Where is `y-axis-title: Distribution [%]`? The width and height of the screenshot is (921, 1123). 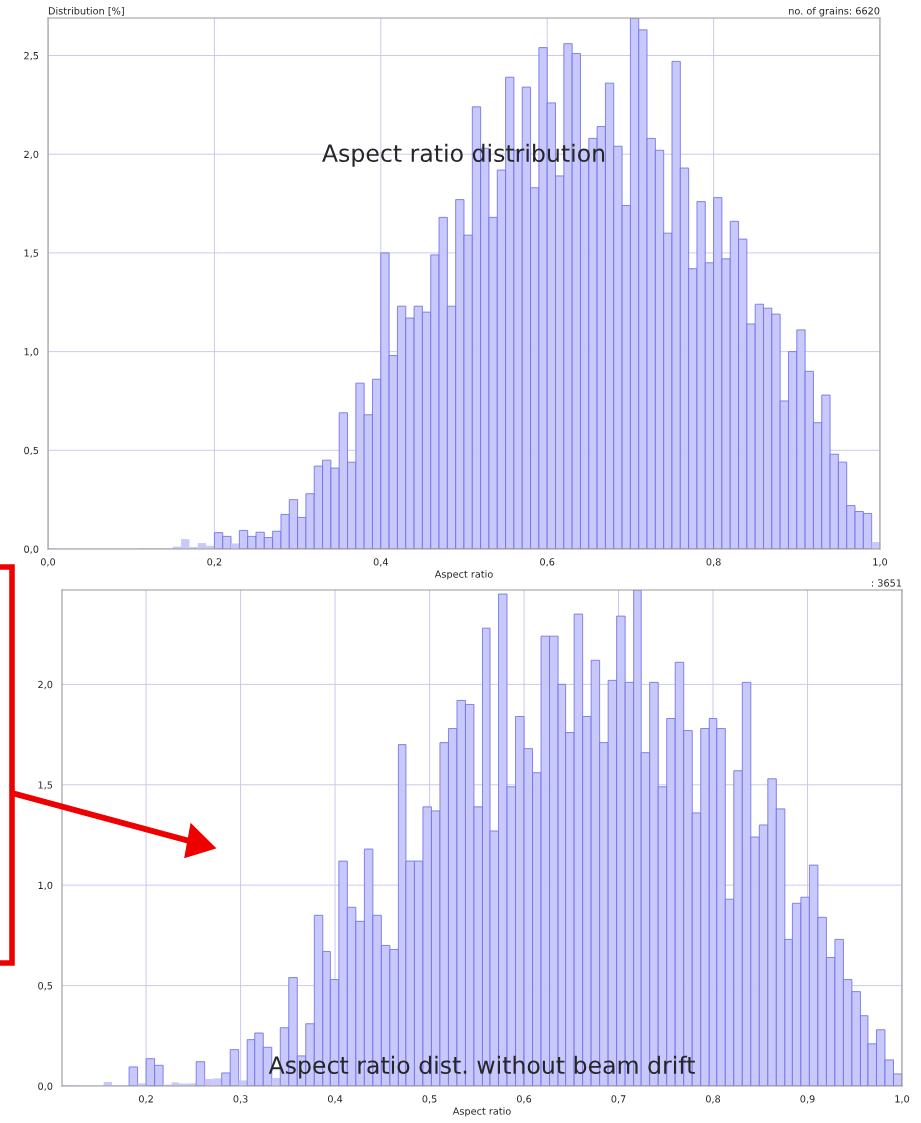
y-axis-title: Distribution [%] is located at coordinates (86, 11).